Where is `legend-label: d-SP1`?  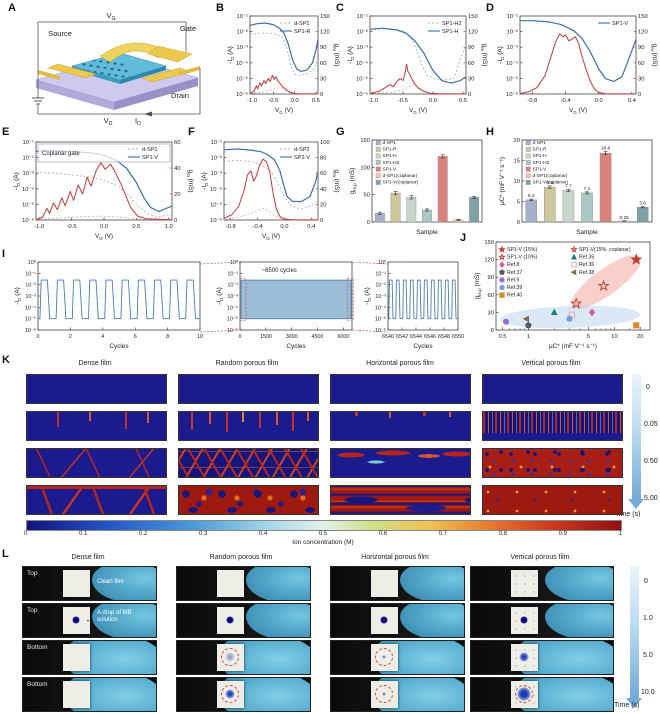
legend-label: d-SP1 is located at coordinates (540, 143).